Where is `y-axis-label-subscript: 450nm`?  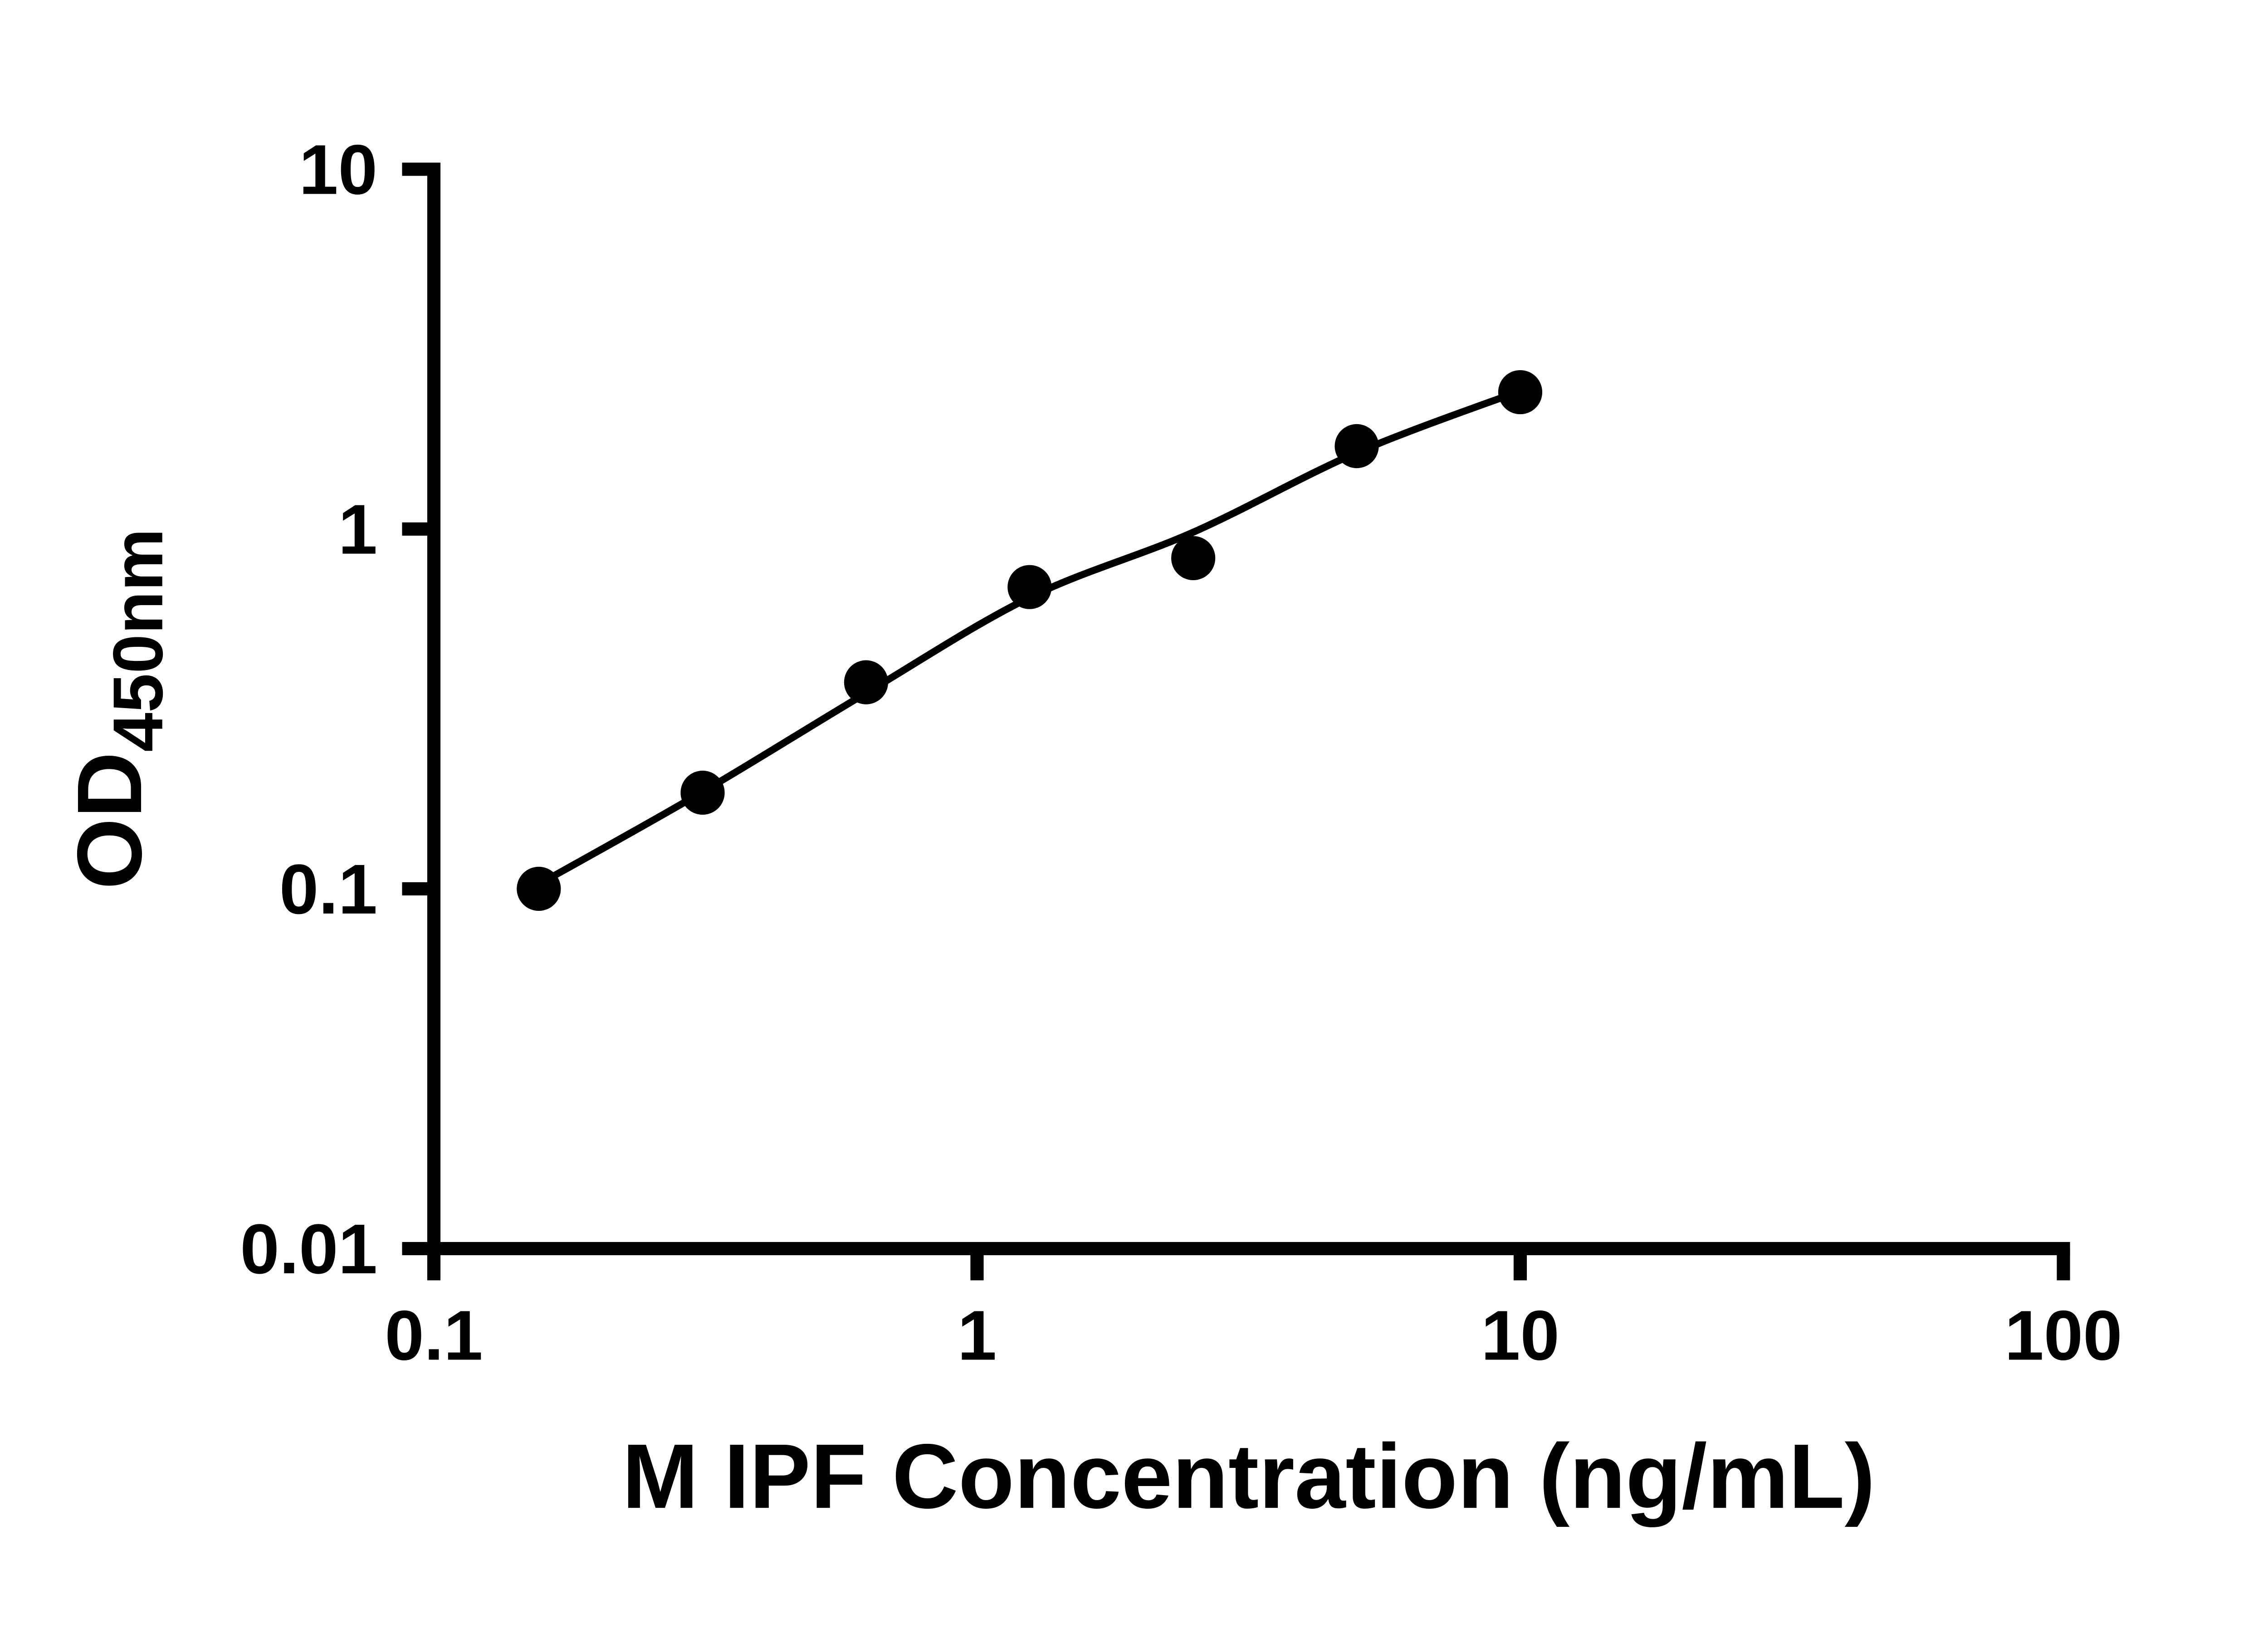 y-axis-label-subscript: 450nm is located at coordinates (137, 640).